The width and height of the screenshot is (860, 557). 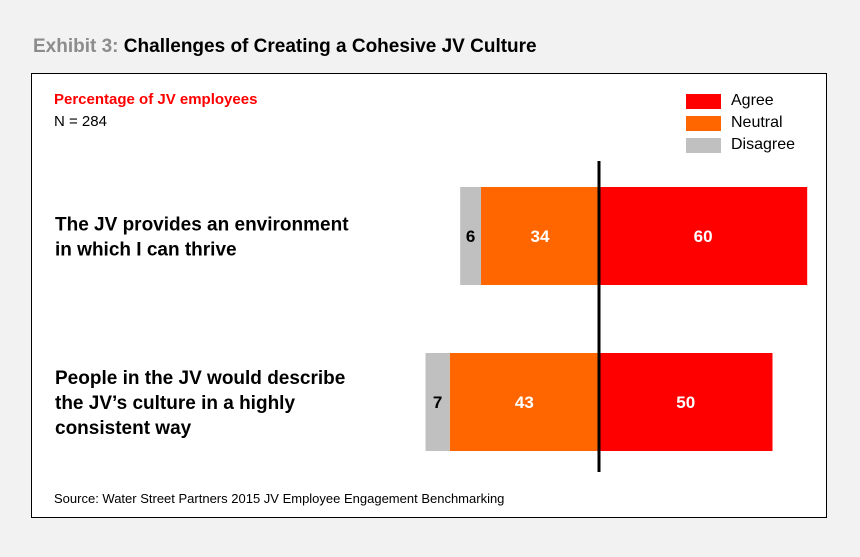 What do you see at coordinates (703, 145) in the screenshot?
I see `legend-swatch-disagree` at bounding box center [703, 145].